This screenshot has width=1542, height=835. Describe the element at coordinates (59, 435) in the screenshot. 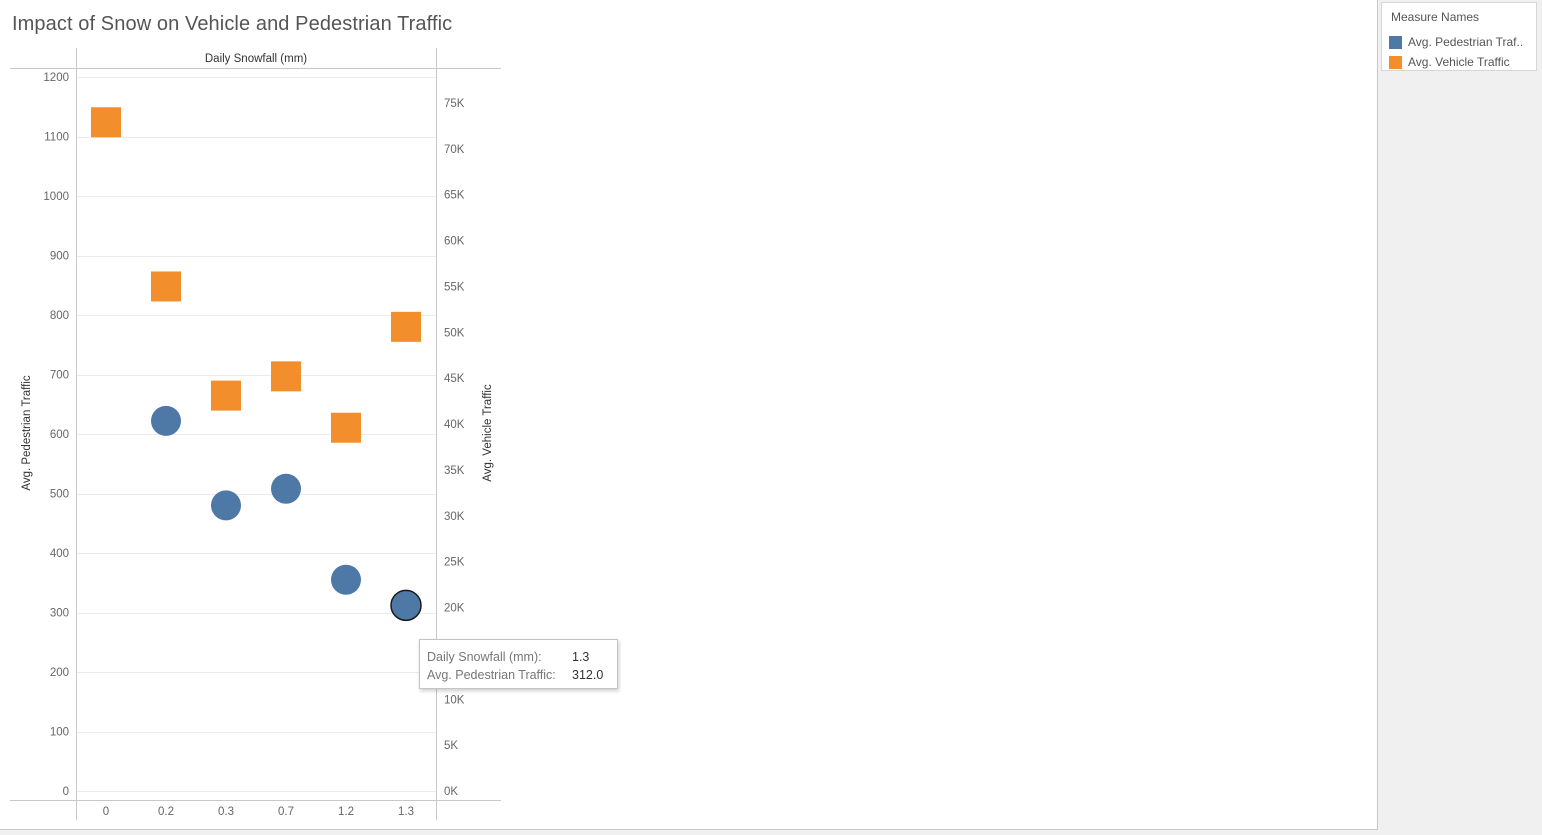

I see `left-tick-label: 600` at that location.